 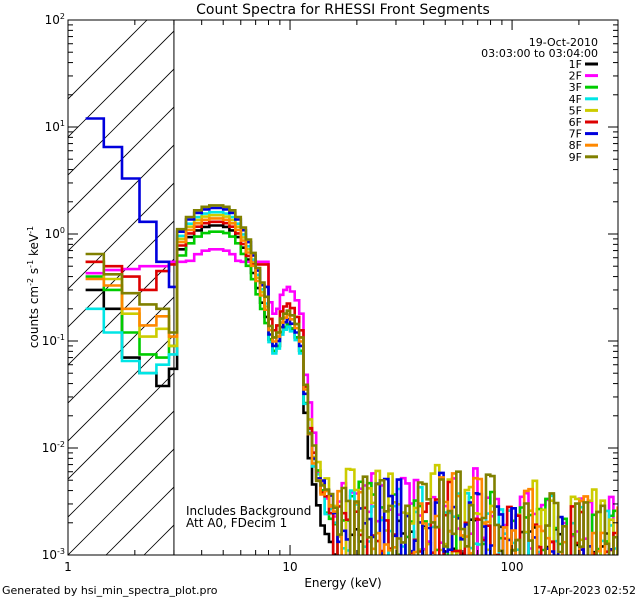 I want to click on footer-generated-by: Generated by hsi_min_spectra_plot.pro, so click(x=110, y=590).